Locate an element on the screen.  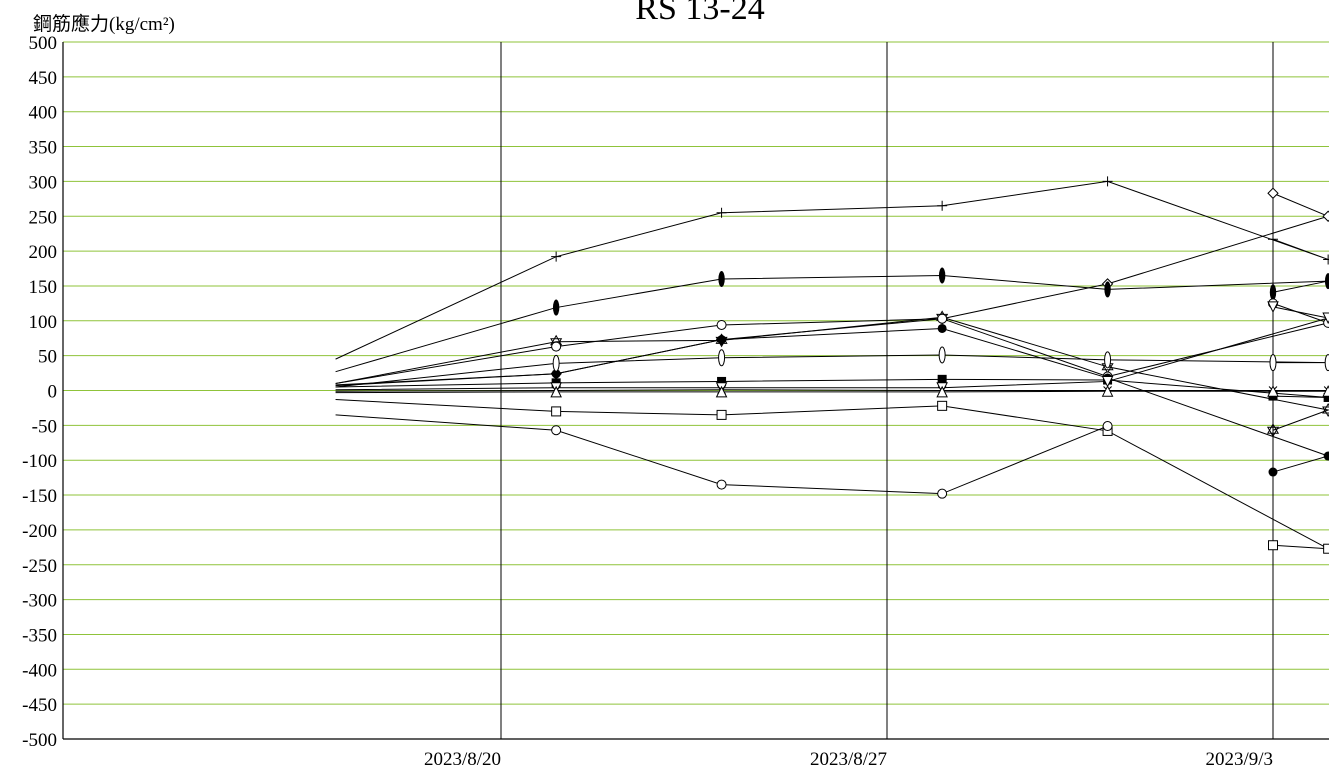
y-tick-label: 200 is located at coordinates (43, 252).